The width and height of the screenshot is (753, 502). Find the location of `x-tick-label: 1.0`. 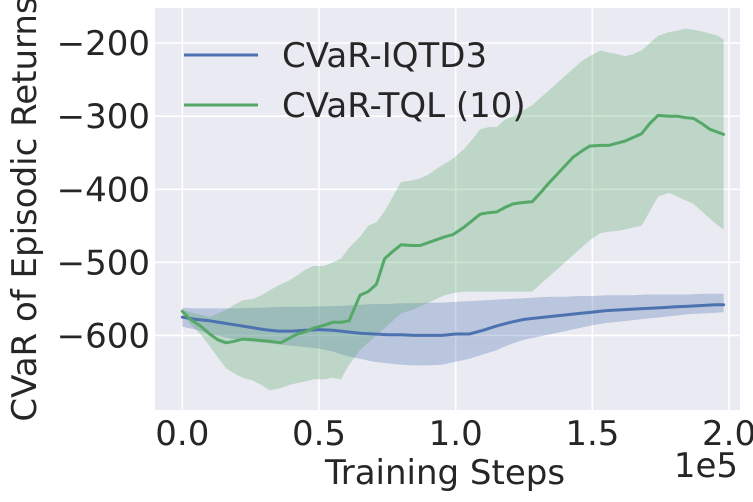

x-tick-label: 1.0 is located at coordinates (456, 434).